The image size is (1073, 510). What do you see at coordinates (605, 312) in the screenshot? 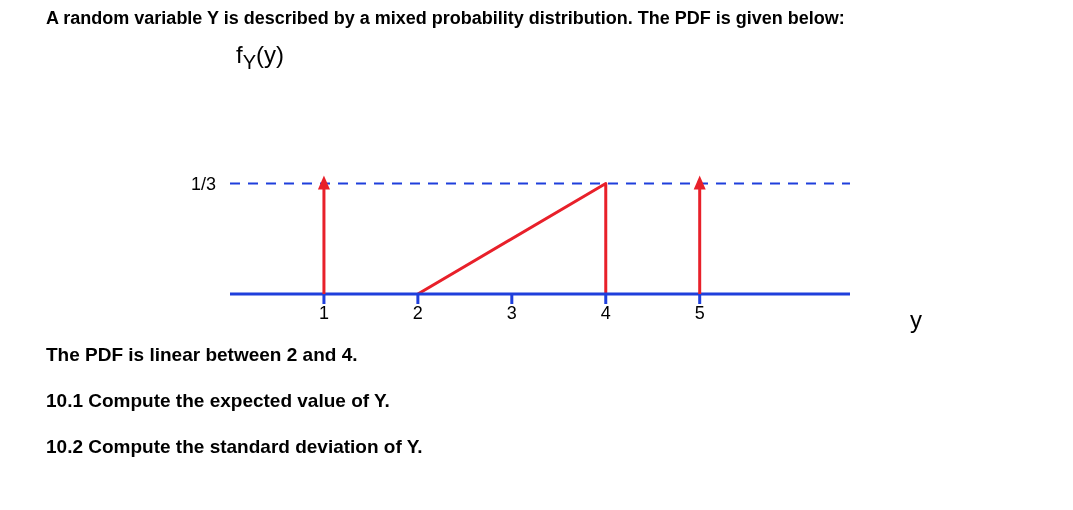
I see `x-tick-label: 4` at bounding box center [605, 312].